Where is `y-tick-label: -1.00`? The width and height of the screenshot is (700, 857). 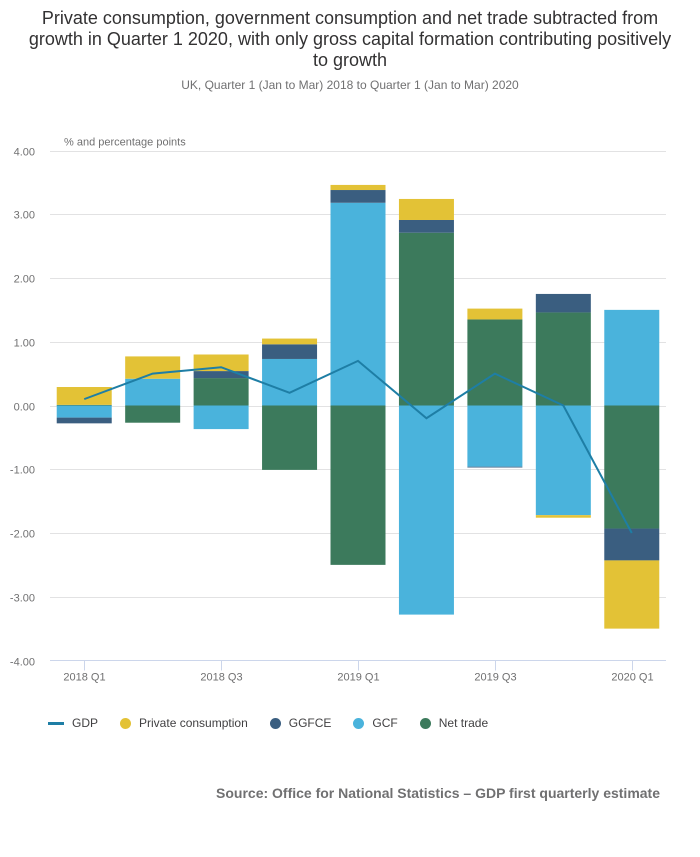 y-tick-label: -1.00 is located at coordinates (22, 471).